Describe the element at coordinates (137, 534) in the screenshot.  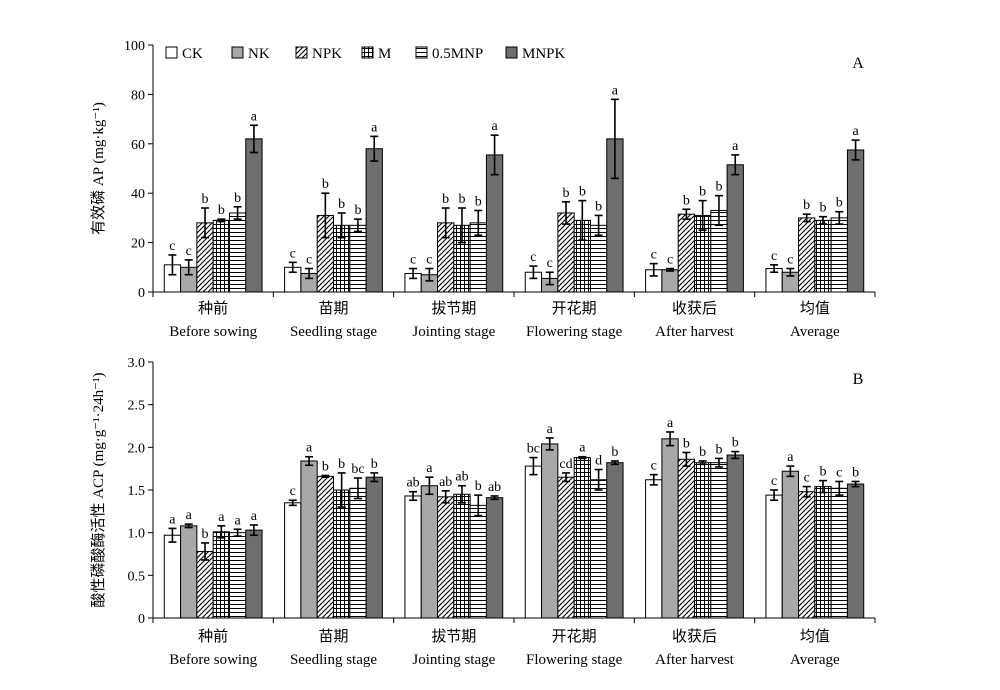
I see `y-tick-label: 1.0` at that location.